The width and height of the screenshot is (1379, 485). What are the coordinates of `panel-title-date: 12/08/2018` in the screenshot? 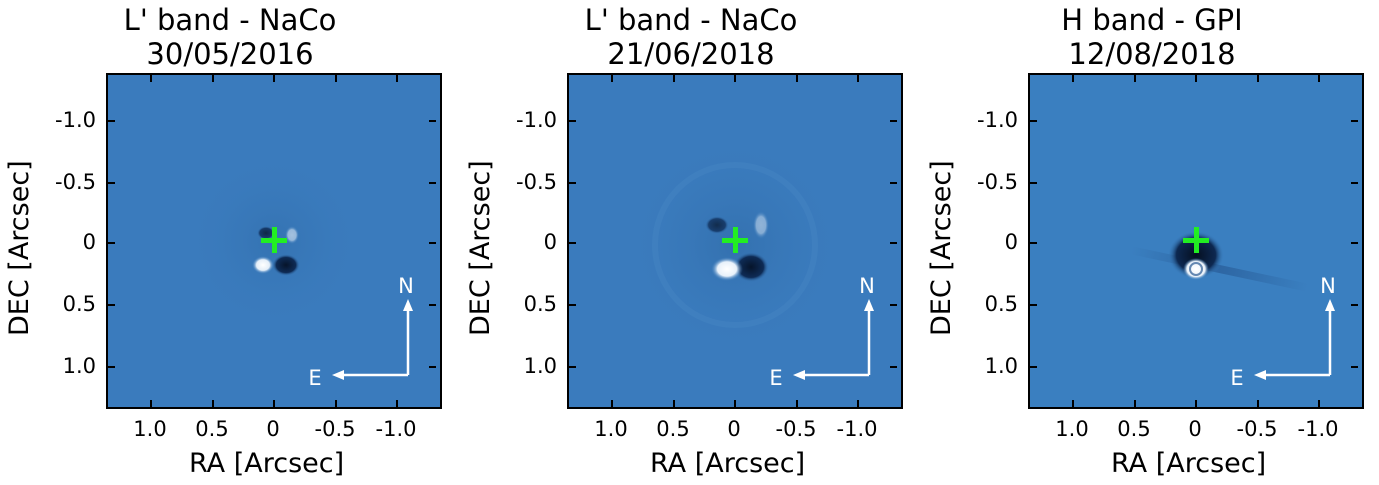 It's located at (1152, 54).